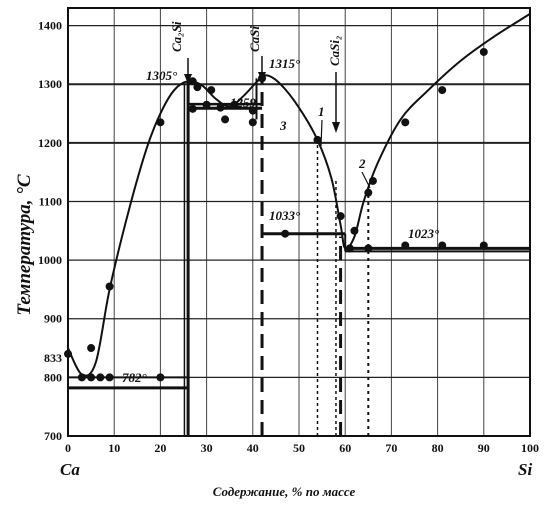 The image size is (550, 510). What do you see at coordinates (285, 215) in the screenshot?
I see `label-1033: 1033°` at bounding box center [285, 215].